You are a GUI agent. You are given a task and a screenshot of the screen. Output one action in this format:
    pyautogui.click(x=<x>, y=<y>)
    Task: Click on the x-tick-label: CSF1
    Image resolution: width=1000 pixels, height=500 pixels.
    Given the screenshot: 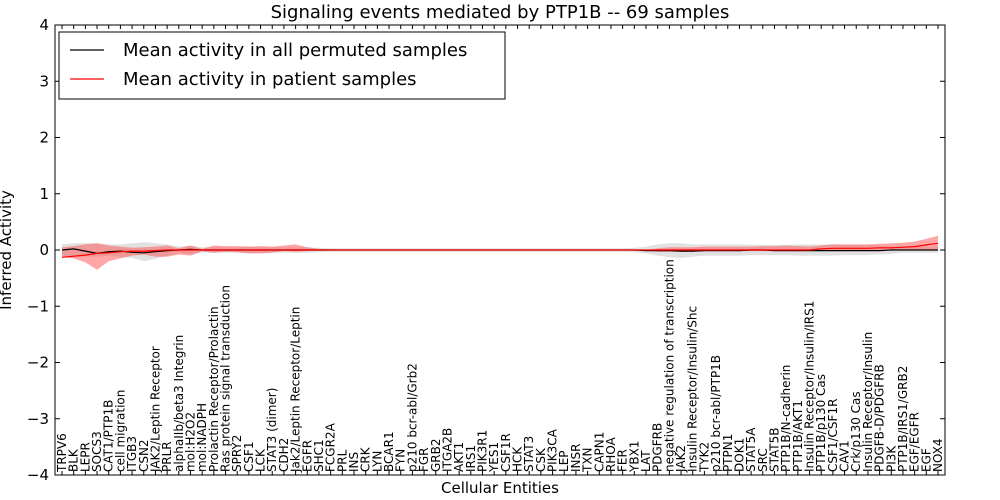 What is the action you would take?
    pyautogui.click(x=249, y=456)
    